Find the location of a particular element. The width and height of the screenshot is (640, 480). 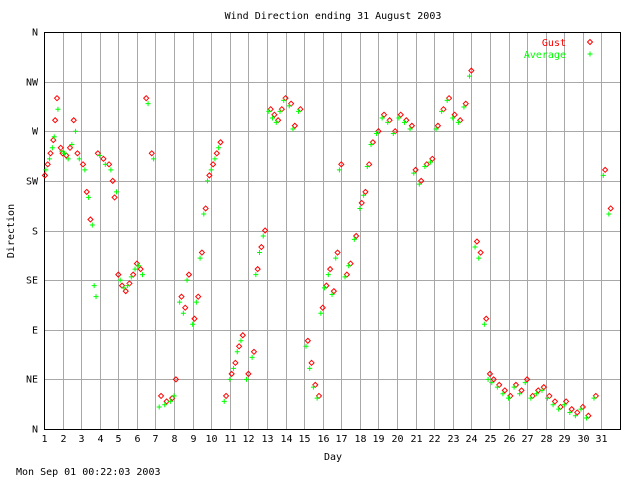

legend-gust-label: Gust is located at coordinates (554, 43).